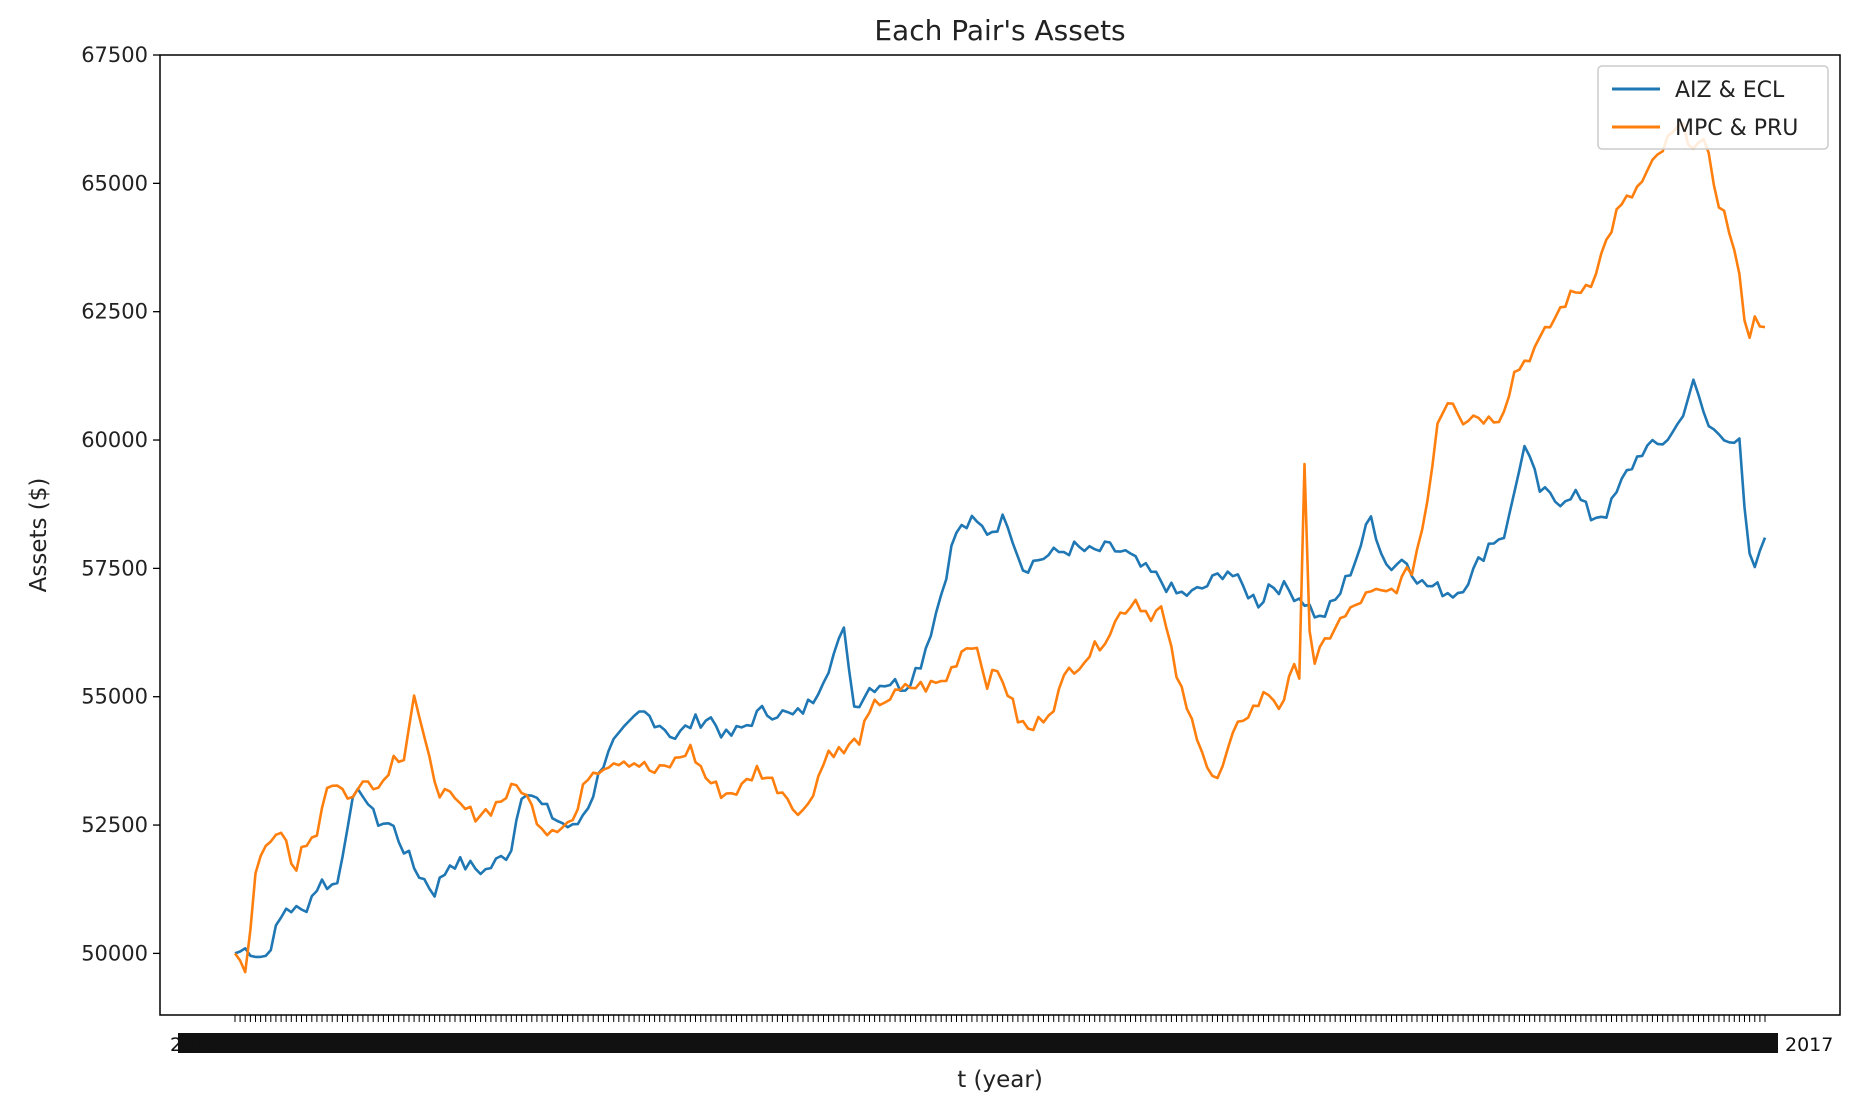  I want to click on y-tick-label: 57500, so click(114, 568).